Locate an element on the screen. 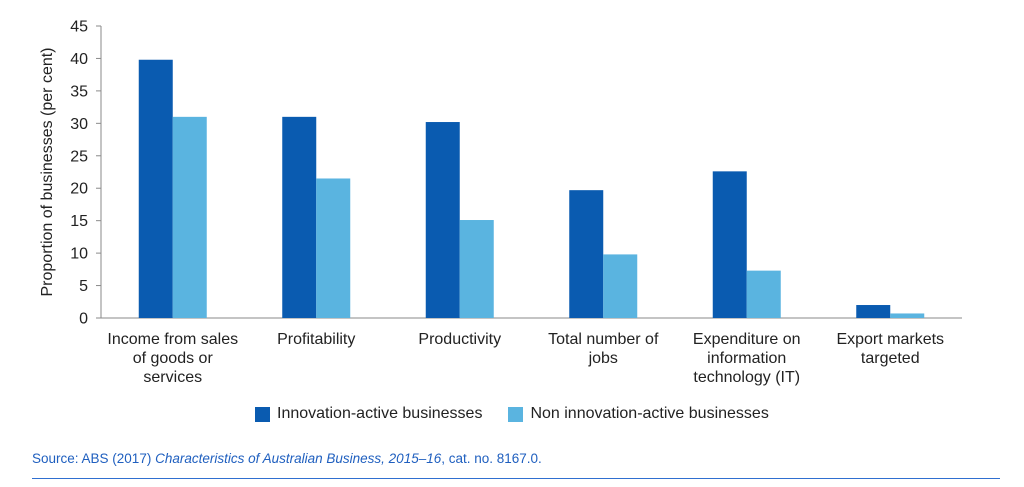 The image size is (1024, 487). legend-swatch-innovation-active is located at coordinates (262, 414).